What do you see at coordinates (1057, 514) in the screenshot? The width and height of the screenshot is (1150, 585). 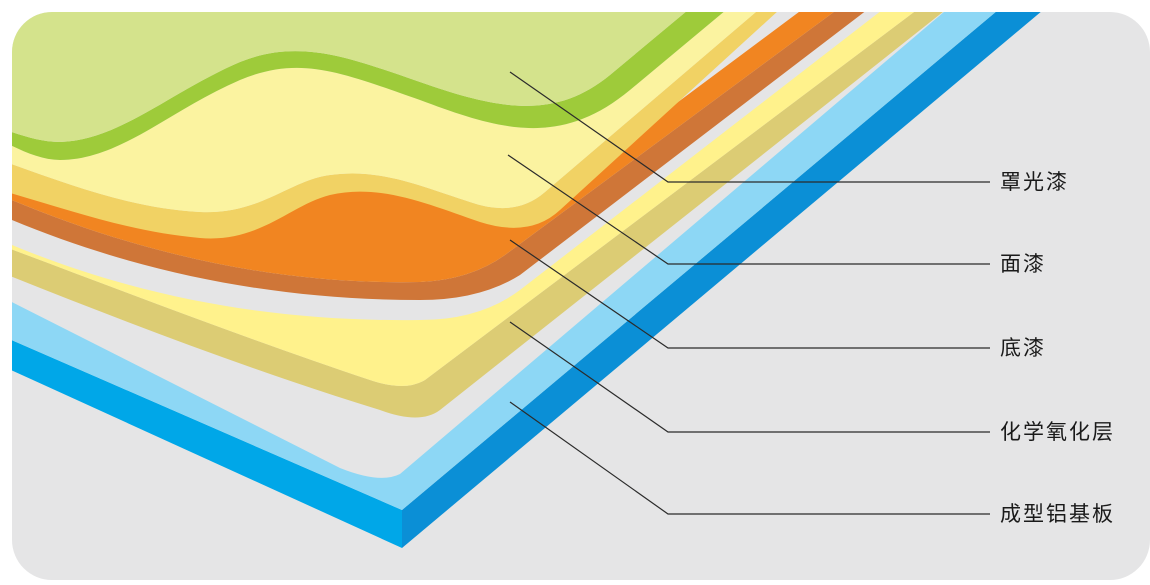 I see `label-substrate: 成型铝基板` at bounding box center [1057, 514].